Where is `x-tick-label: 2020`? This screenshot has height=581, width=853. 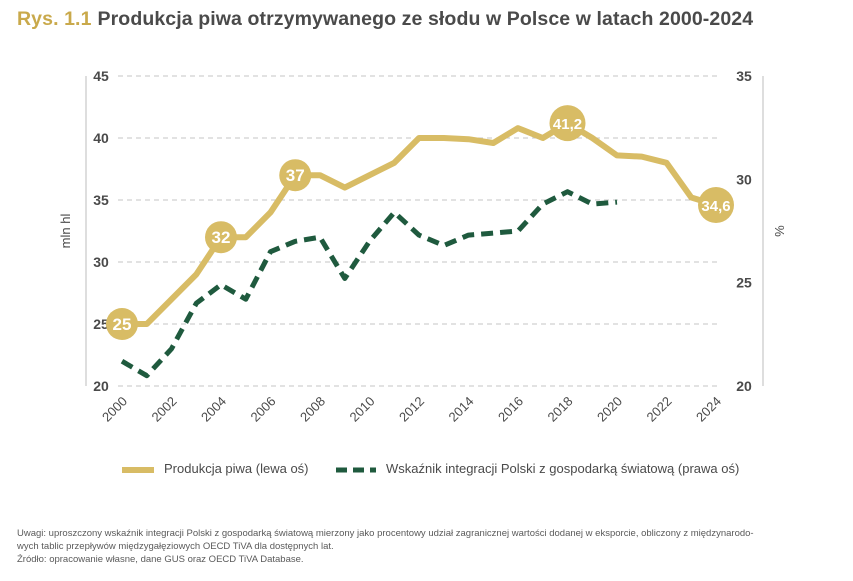
x-tick-label: 2020 is located at coordinates (609, 409).